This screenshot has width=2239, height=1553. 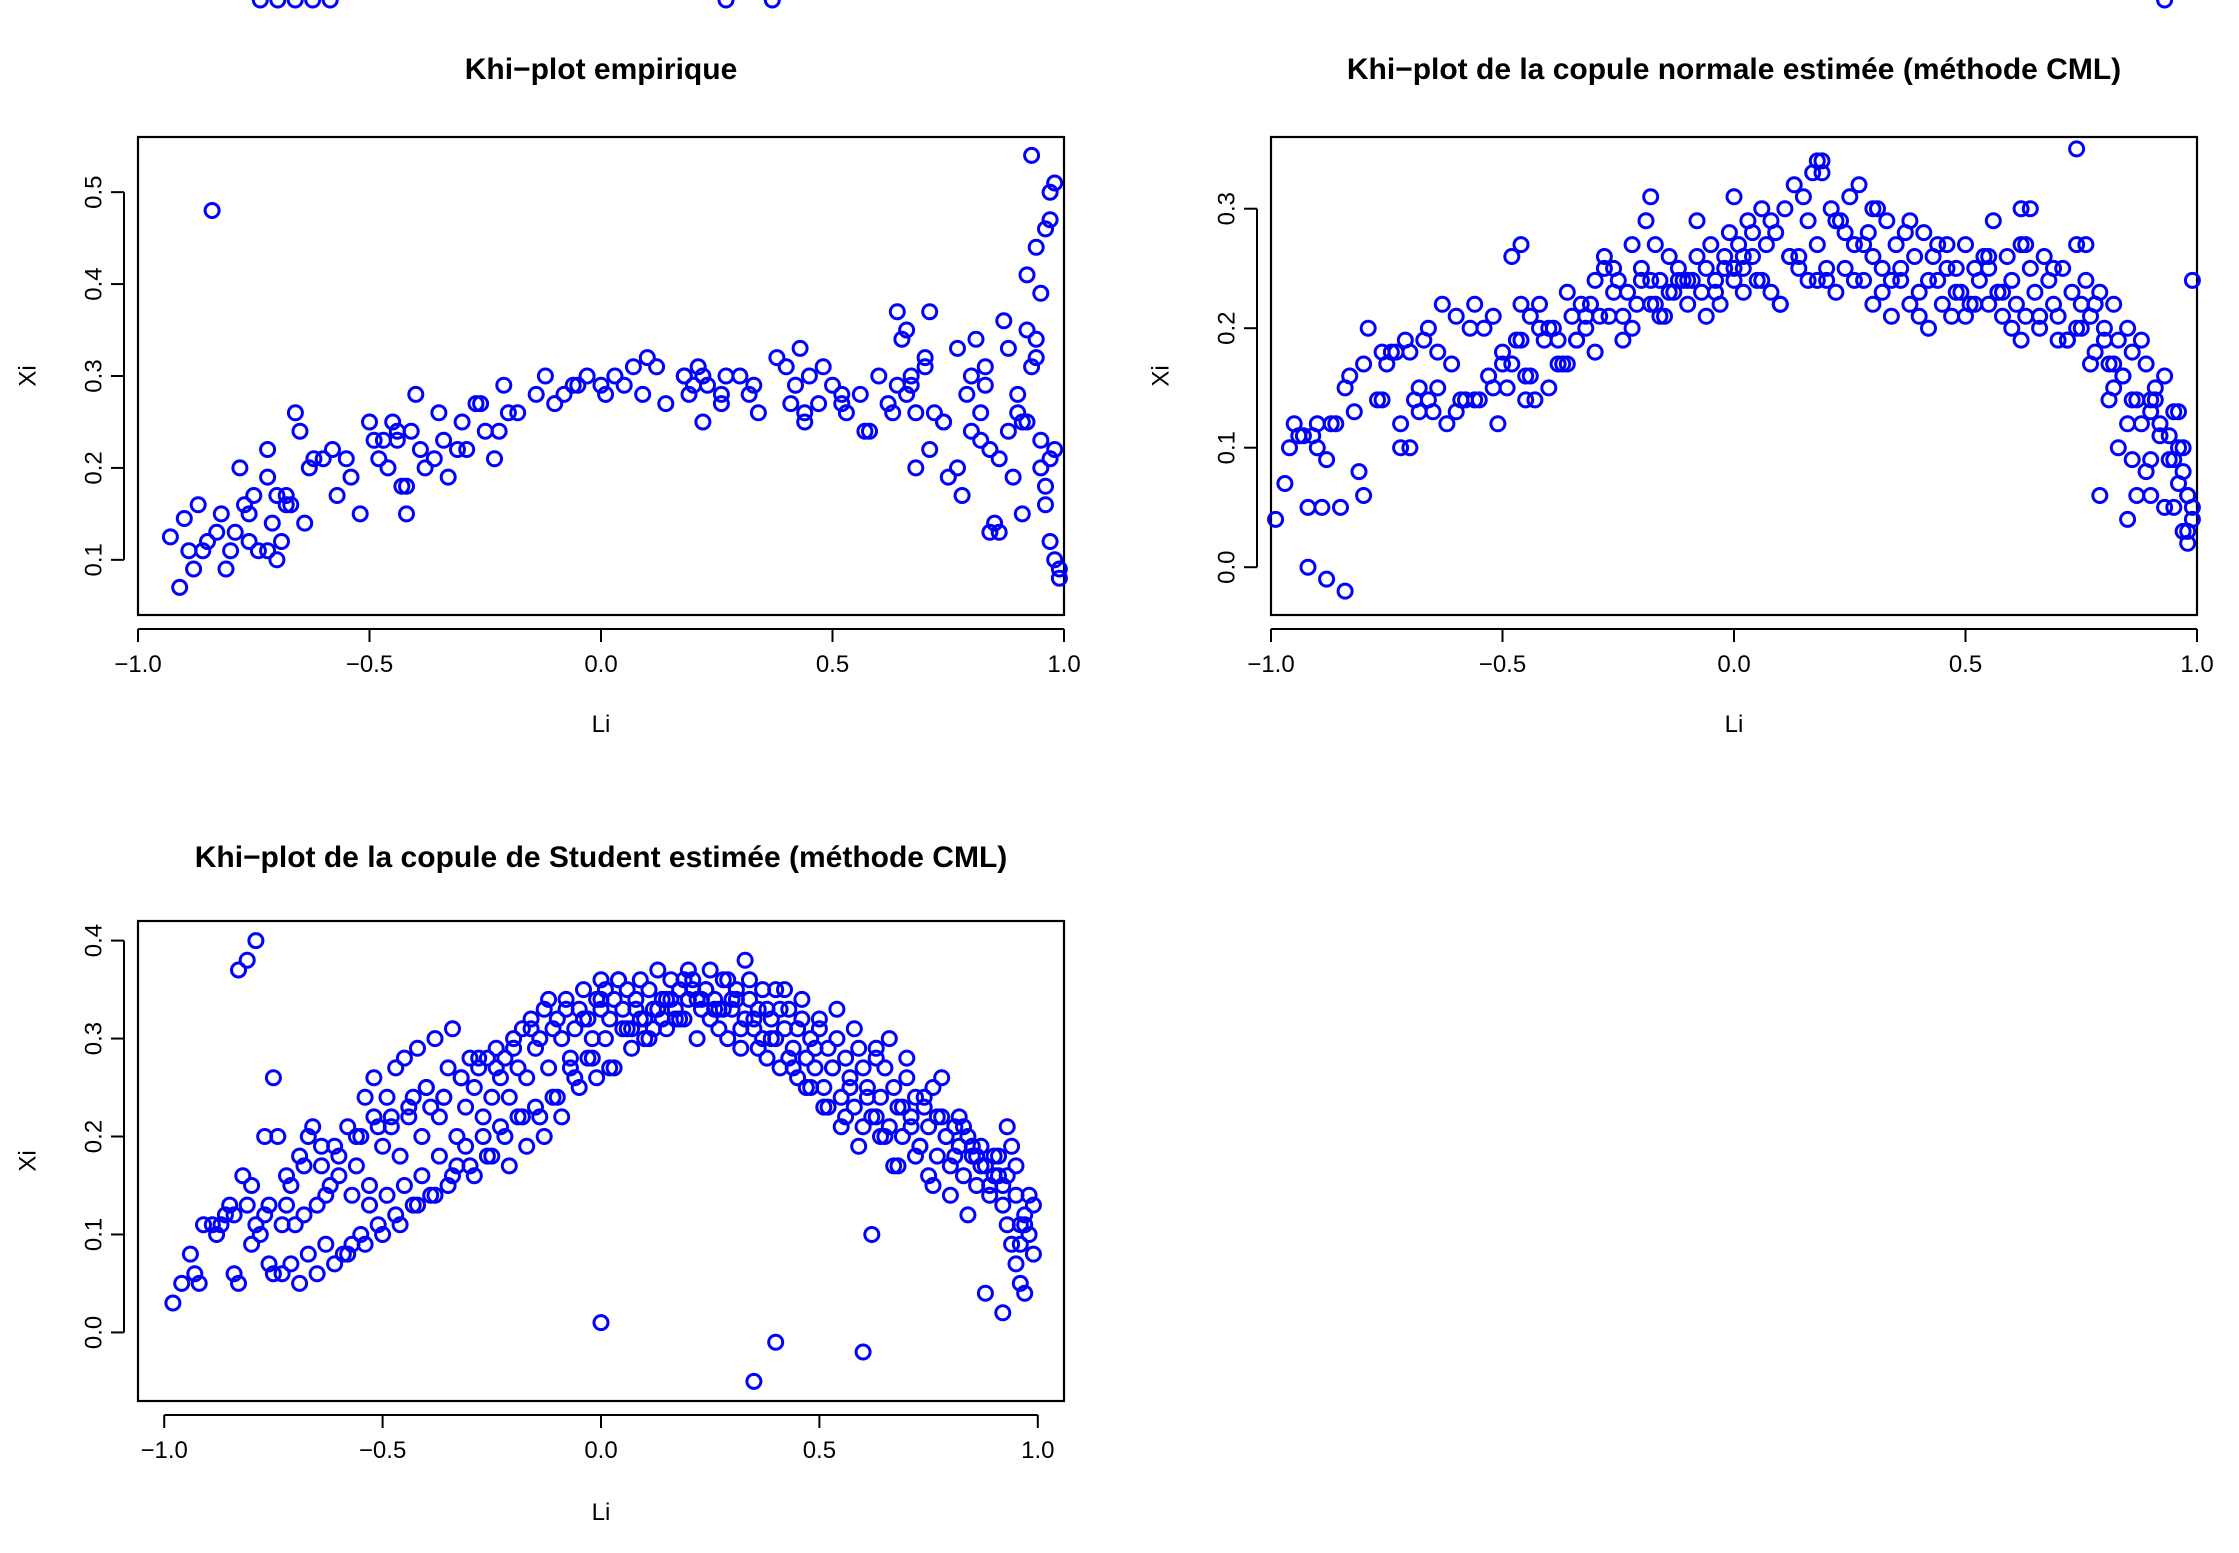 What do you see at coordinates (601, 1512) in the screenshot?
I see `x-axis-label: Li` at bounding box center [601, 1512].